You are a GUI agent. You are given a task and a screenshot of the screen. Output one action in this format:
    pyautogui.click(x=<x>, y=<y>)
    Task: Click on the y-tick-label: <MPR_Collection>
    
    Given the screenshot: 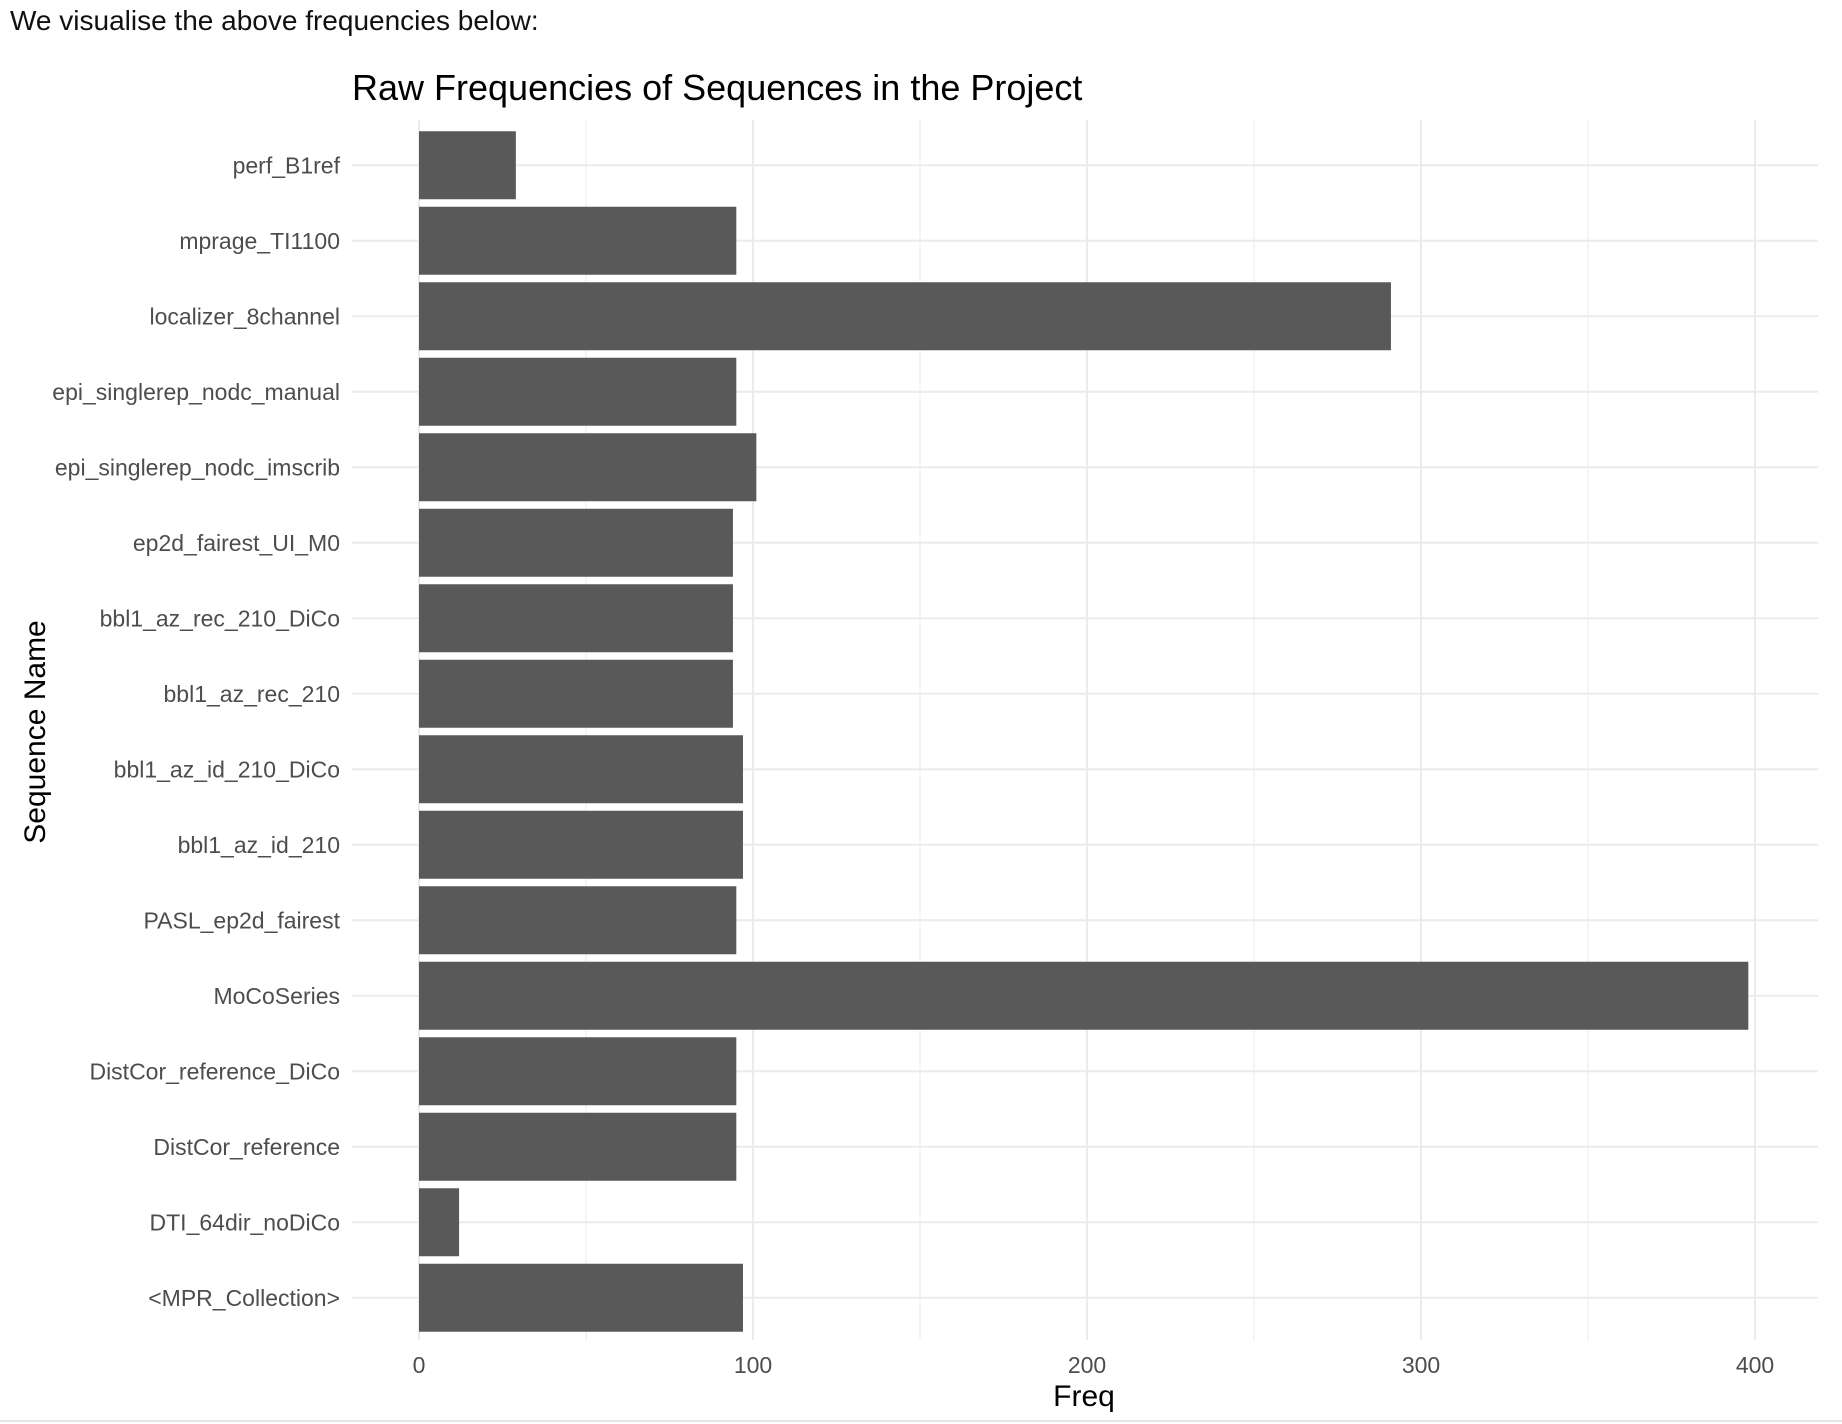 What is the action you would take?
    pyautogui.click(x=244, y=1298)
    